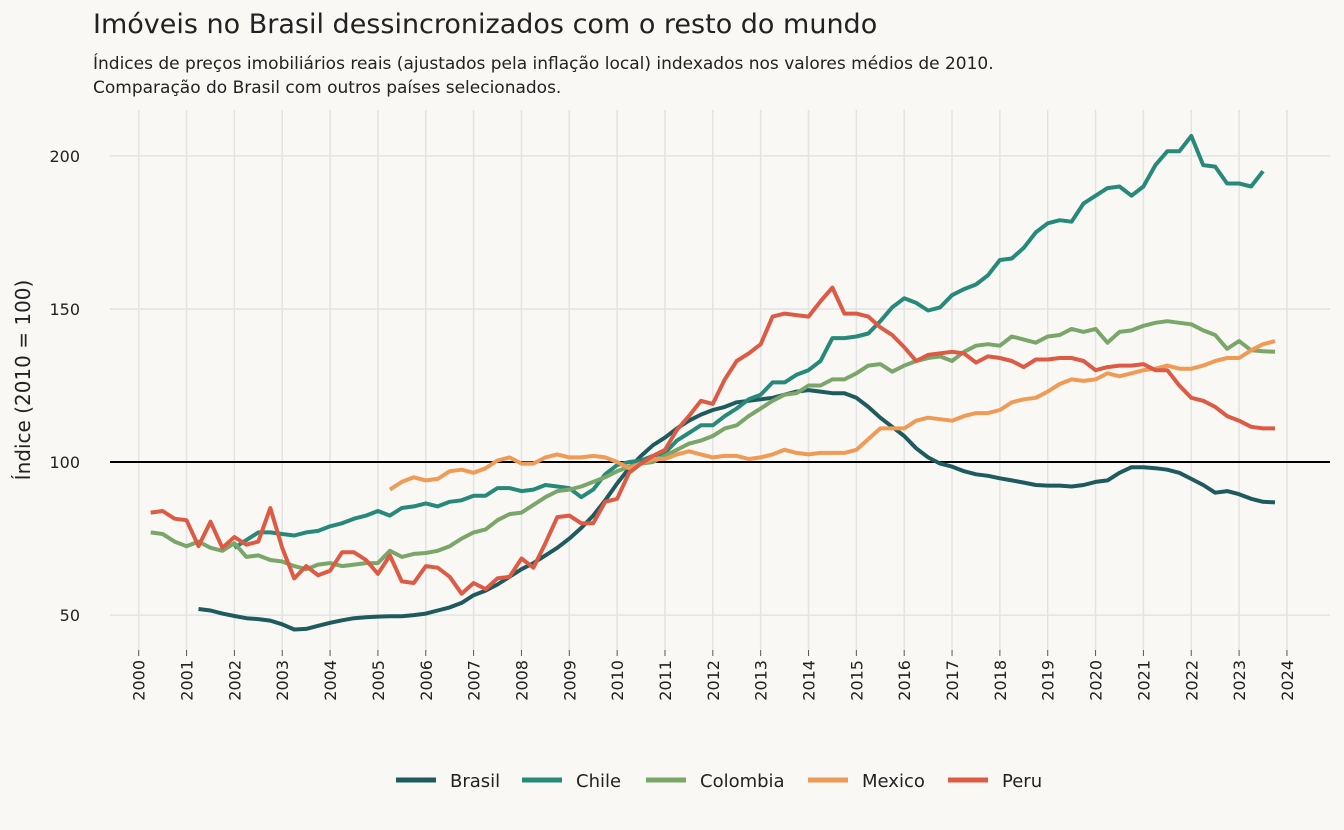 The width and height of the screenshot is (1344, 830). I want to click on x-tick-label: 2018, so click(1000, 680).